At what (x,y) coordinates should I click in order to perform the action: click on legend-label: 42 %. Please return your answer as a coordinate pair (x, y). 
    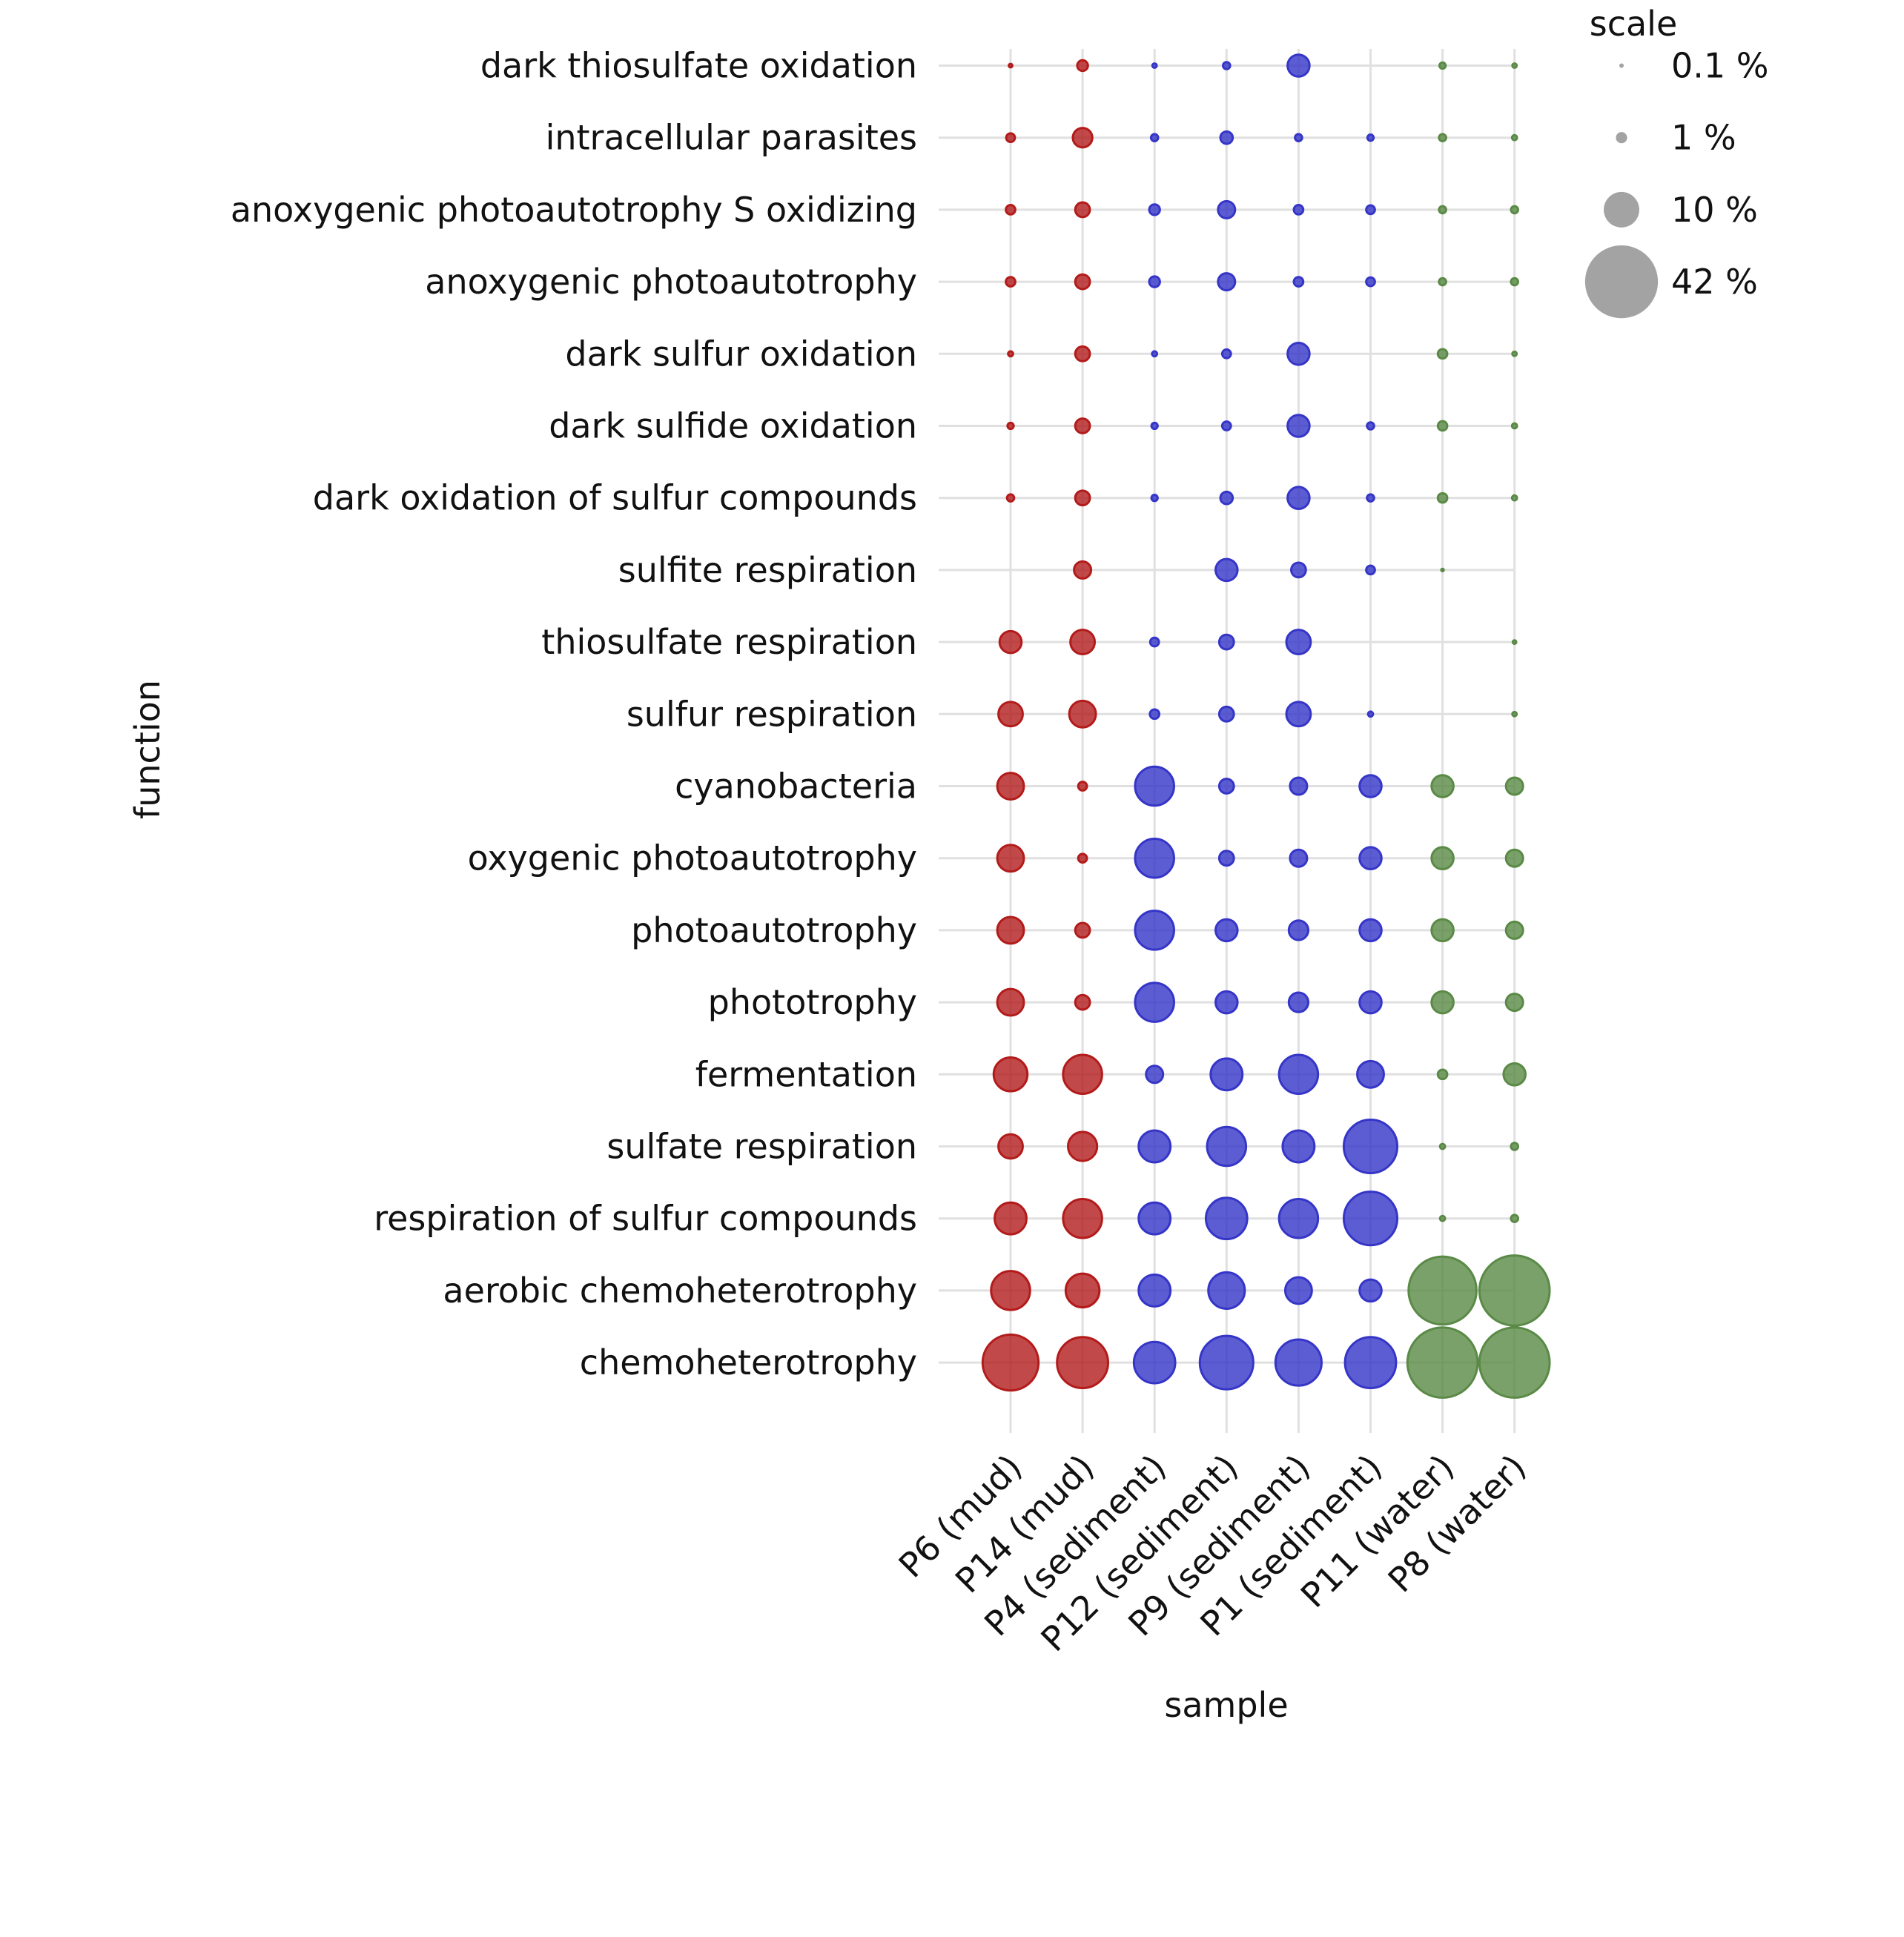
    Looking at the image, I should click on (1715, 282).